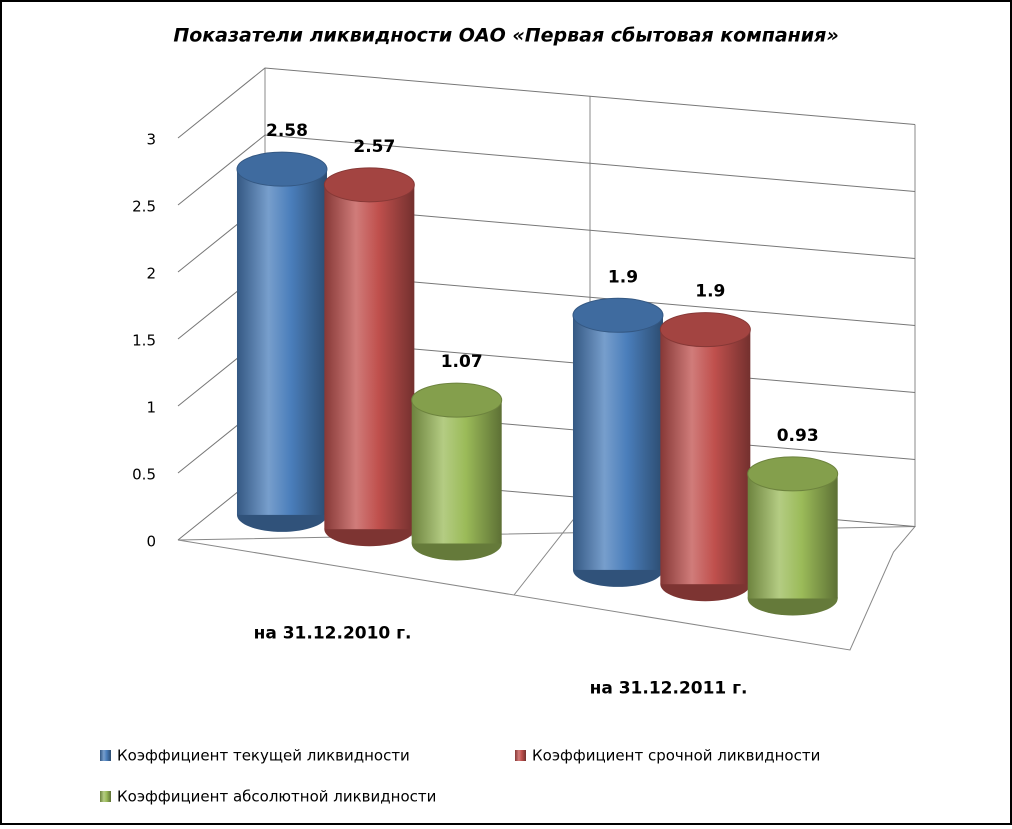  Describe the element at coordinates (333, 633) in the screenshot. I see `x-tick-label: на 31.12.2010 г.` at that location.